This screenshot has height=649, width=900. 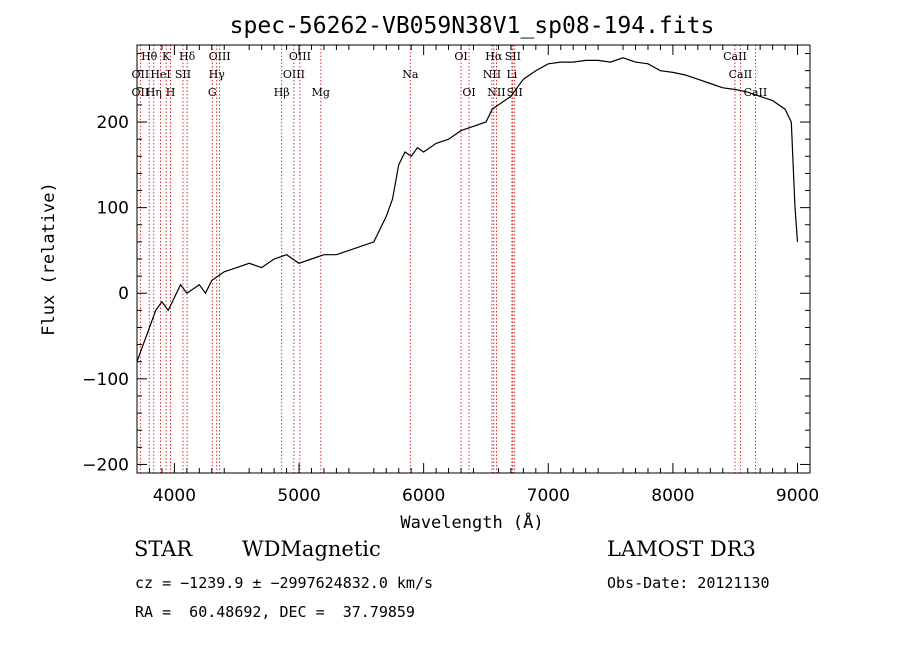 What do you see at coordinates (797, 496) in the screenshot?
I see `x-tick-label: 9000` at bounding box center [797, 496].